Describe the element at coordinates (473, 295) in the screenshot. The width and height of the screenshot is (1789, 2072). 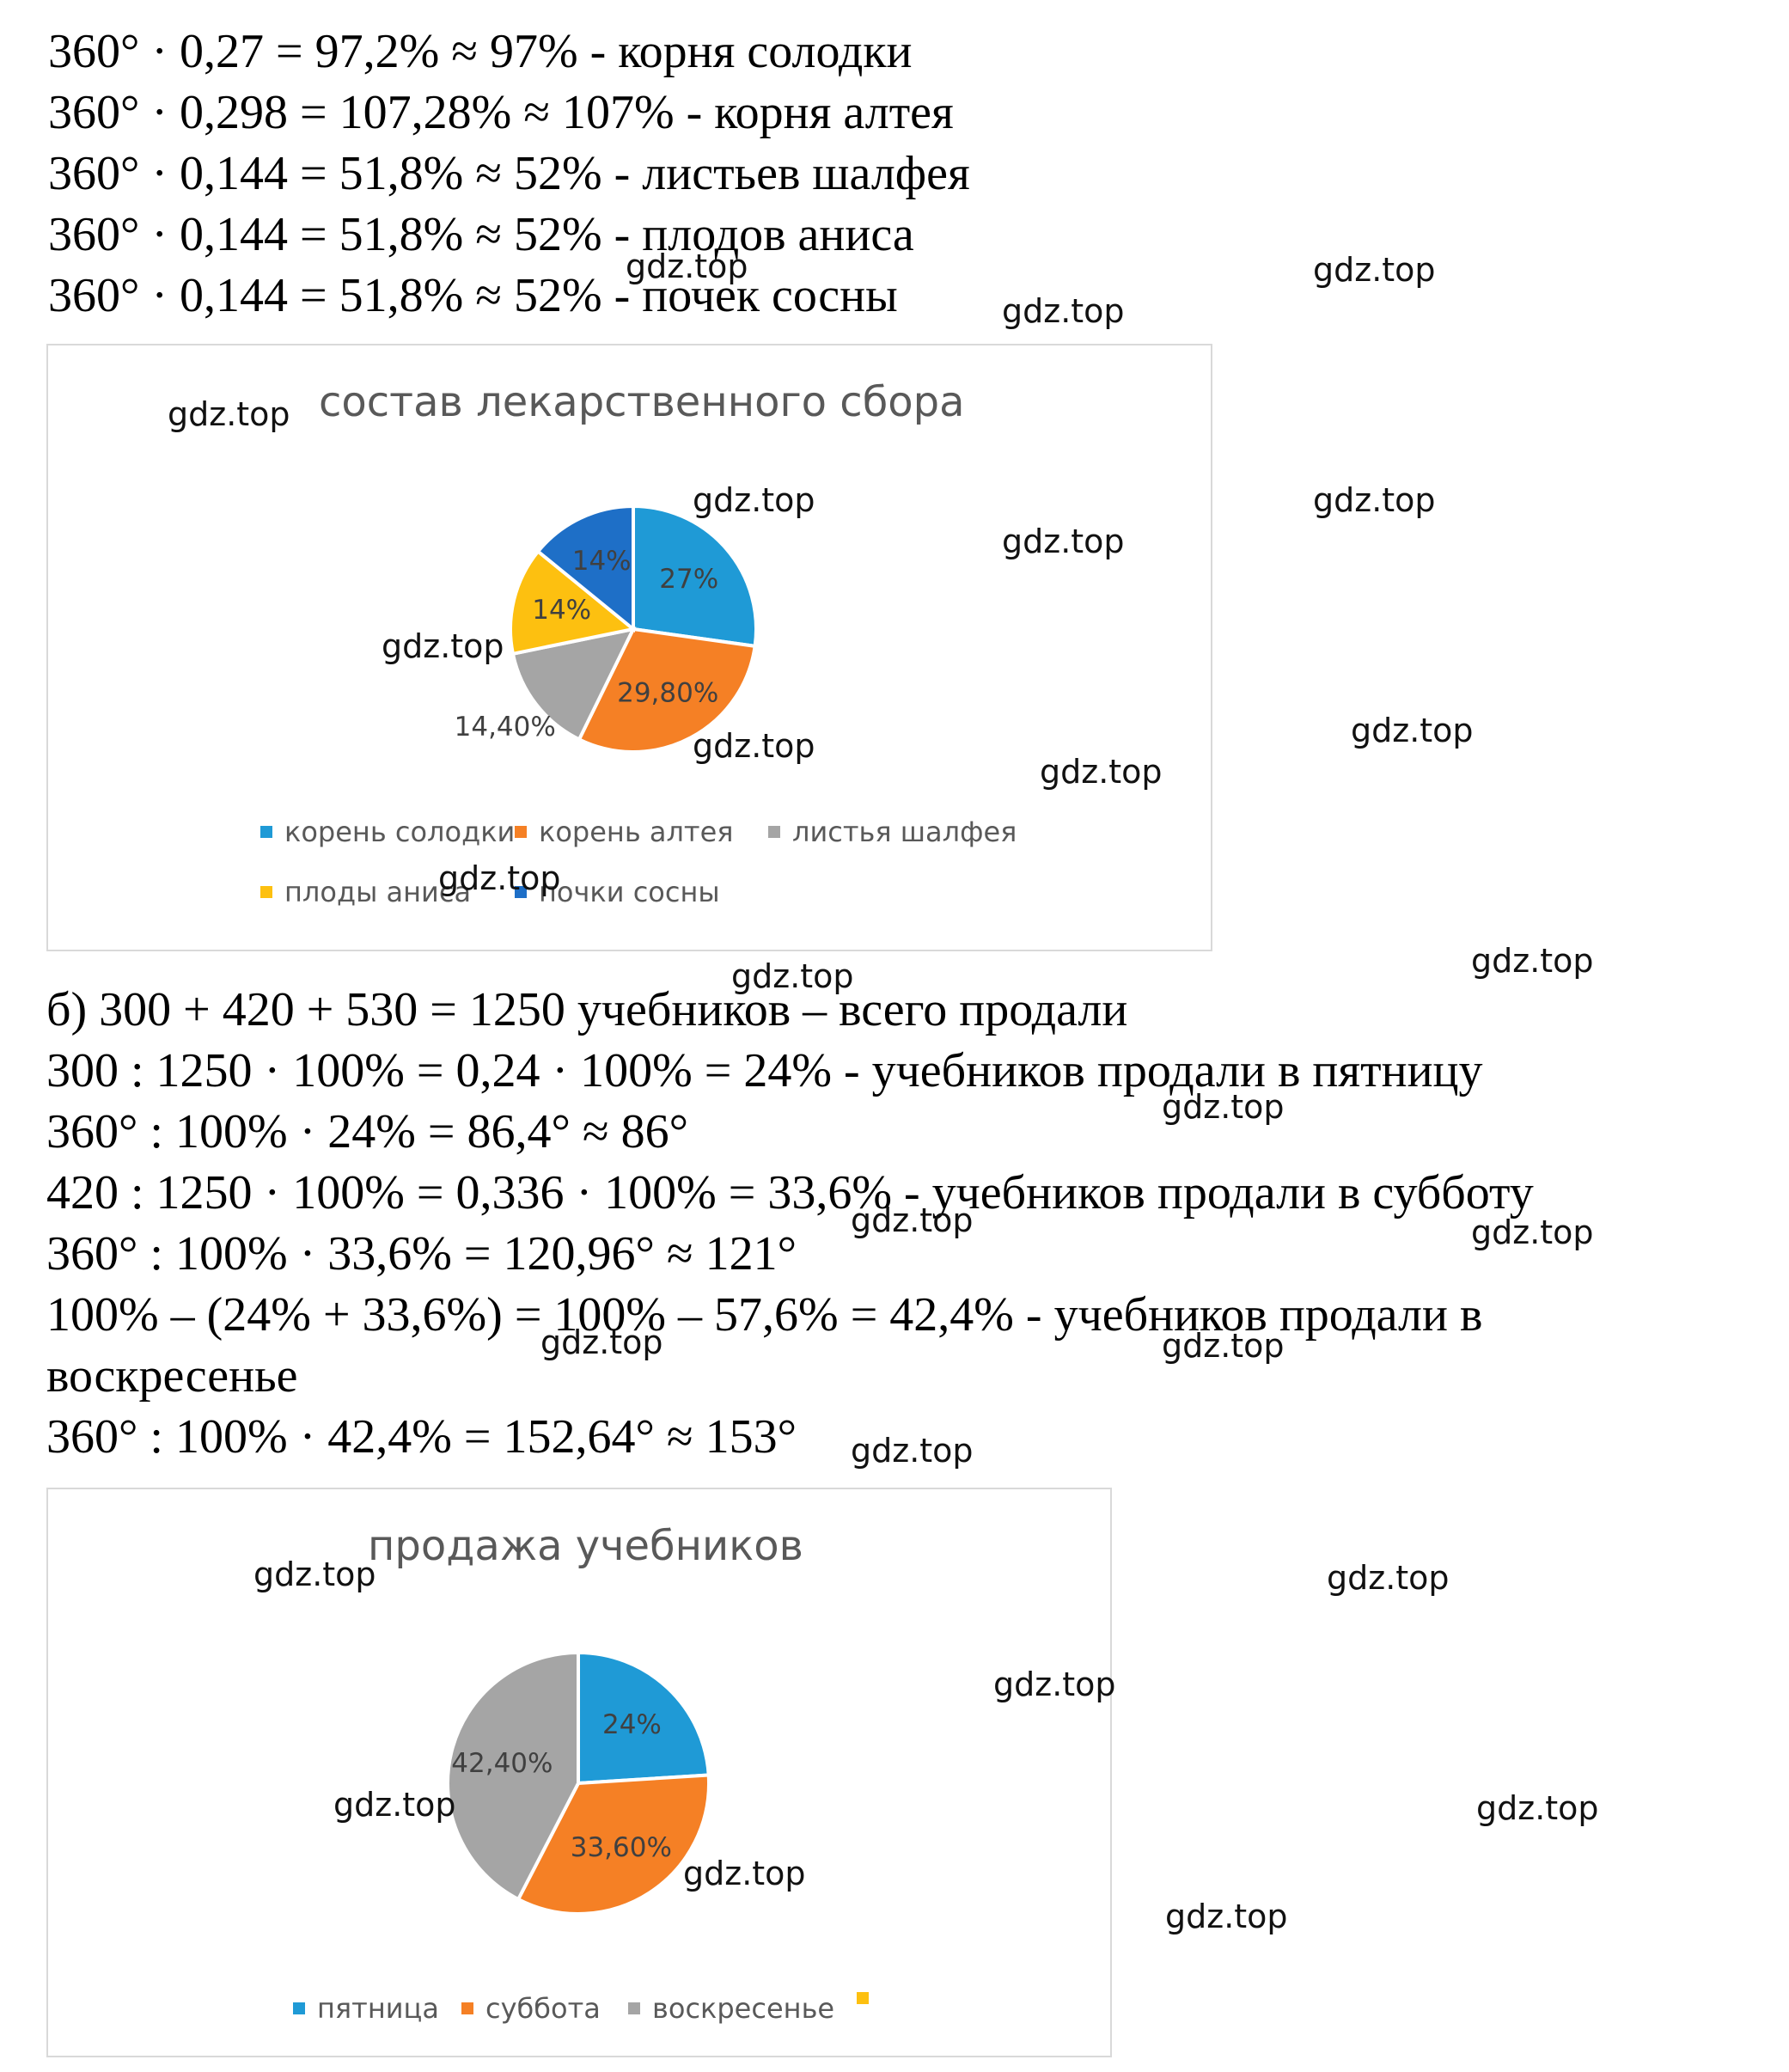
I see `section-a-line-5: 360° · 0,144 = 51,8% ≈ 52% - почек сосны` at that location.